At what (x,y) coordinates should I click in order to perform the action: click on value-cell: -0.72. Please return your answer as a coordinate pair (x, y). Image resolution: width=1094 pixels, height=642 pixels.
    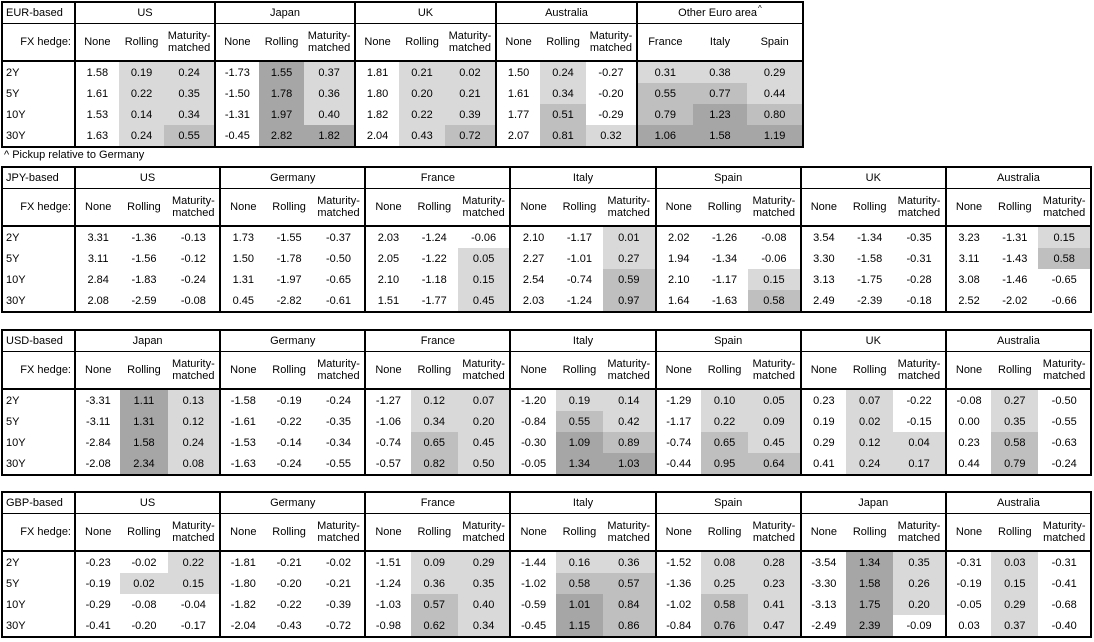
    Looking at the image, I should click on (338, 625).